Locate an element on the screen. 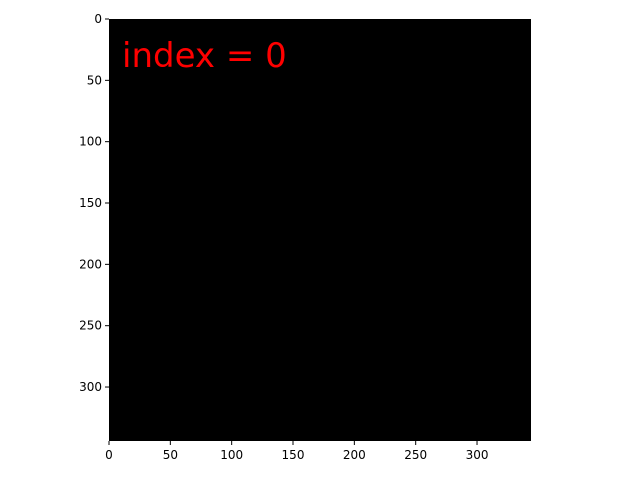  x-axis: 0 50 100 150 200 250 300 is located at coordinates (296, 451).